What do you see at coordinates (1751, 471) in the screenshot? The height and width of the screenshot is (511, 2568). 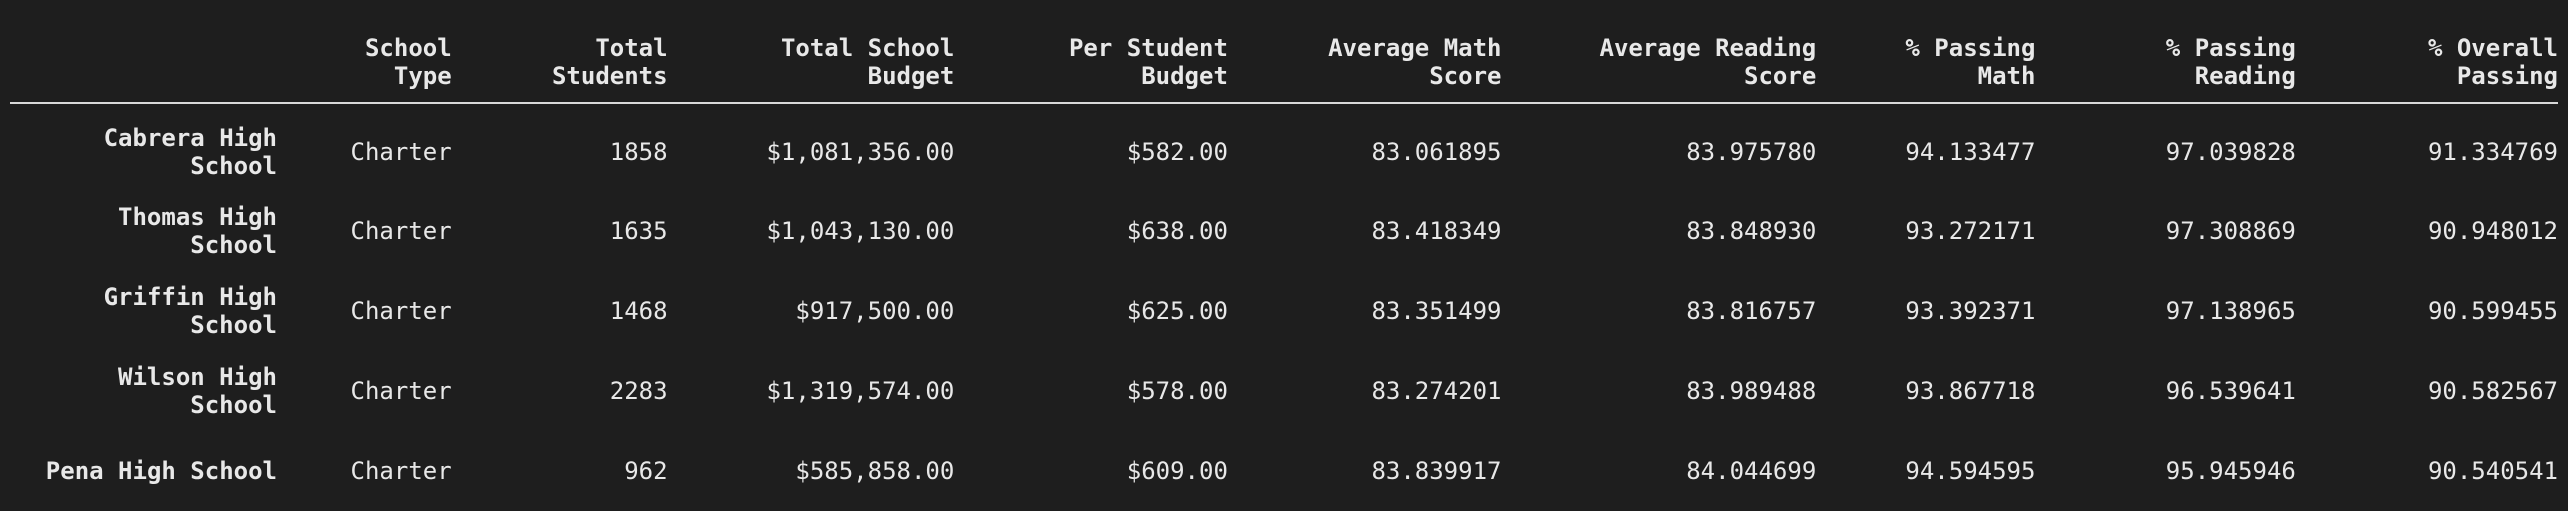 I see `average-reading-cell: 84.044699` at bounding box center [1751, 471].